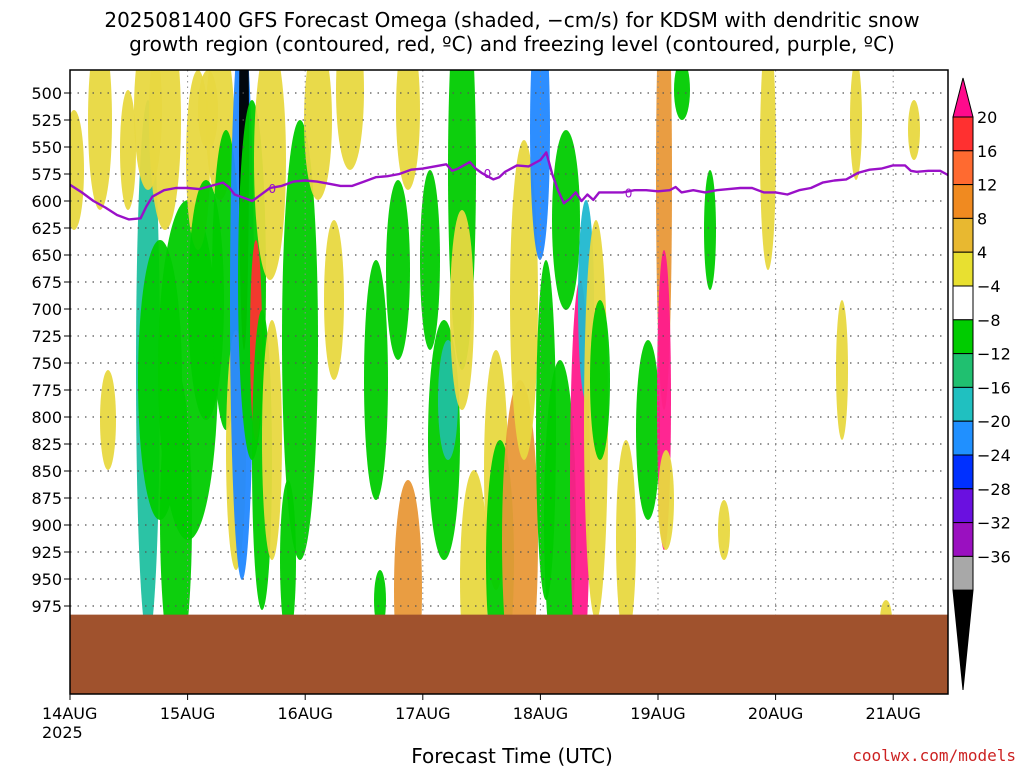 Image resolution: width=1024 pixels, height=768 pixels. What do you see at coordinates (994, 354) in the screenshot?
I see `colorbar-label: −12` at bounding box center [994, 354].